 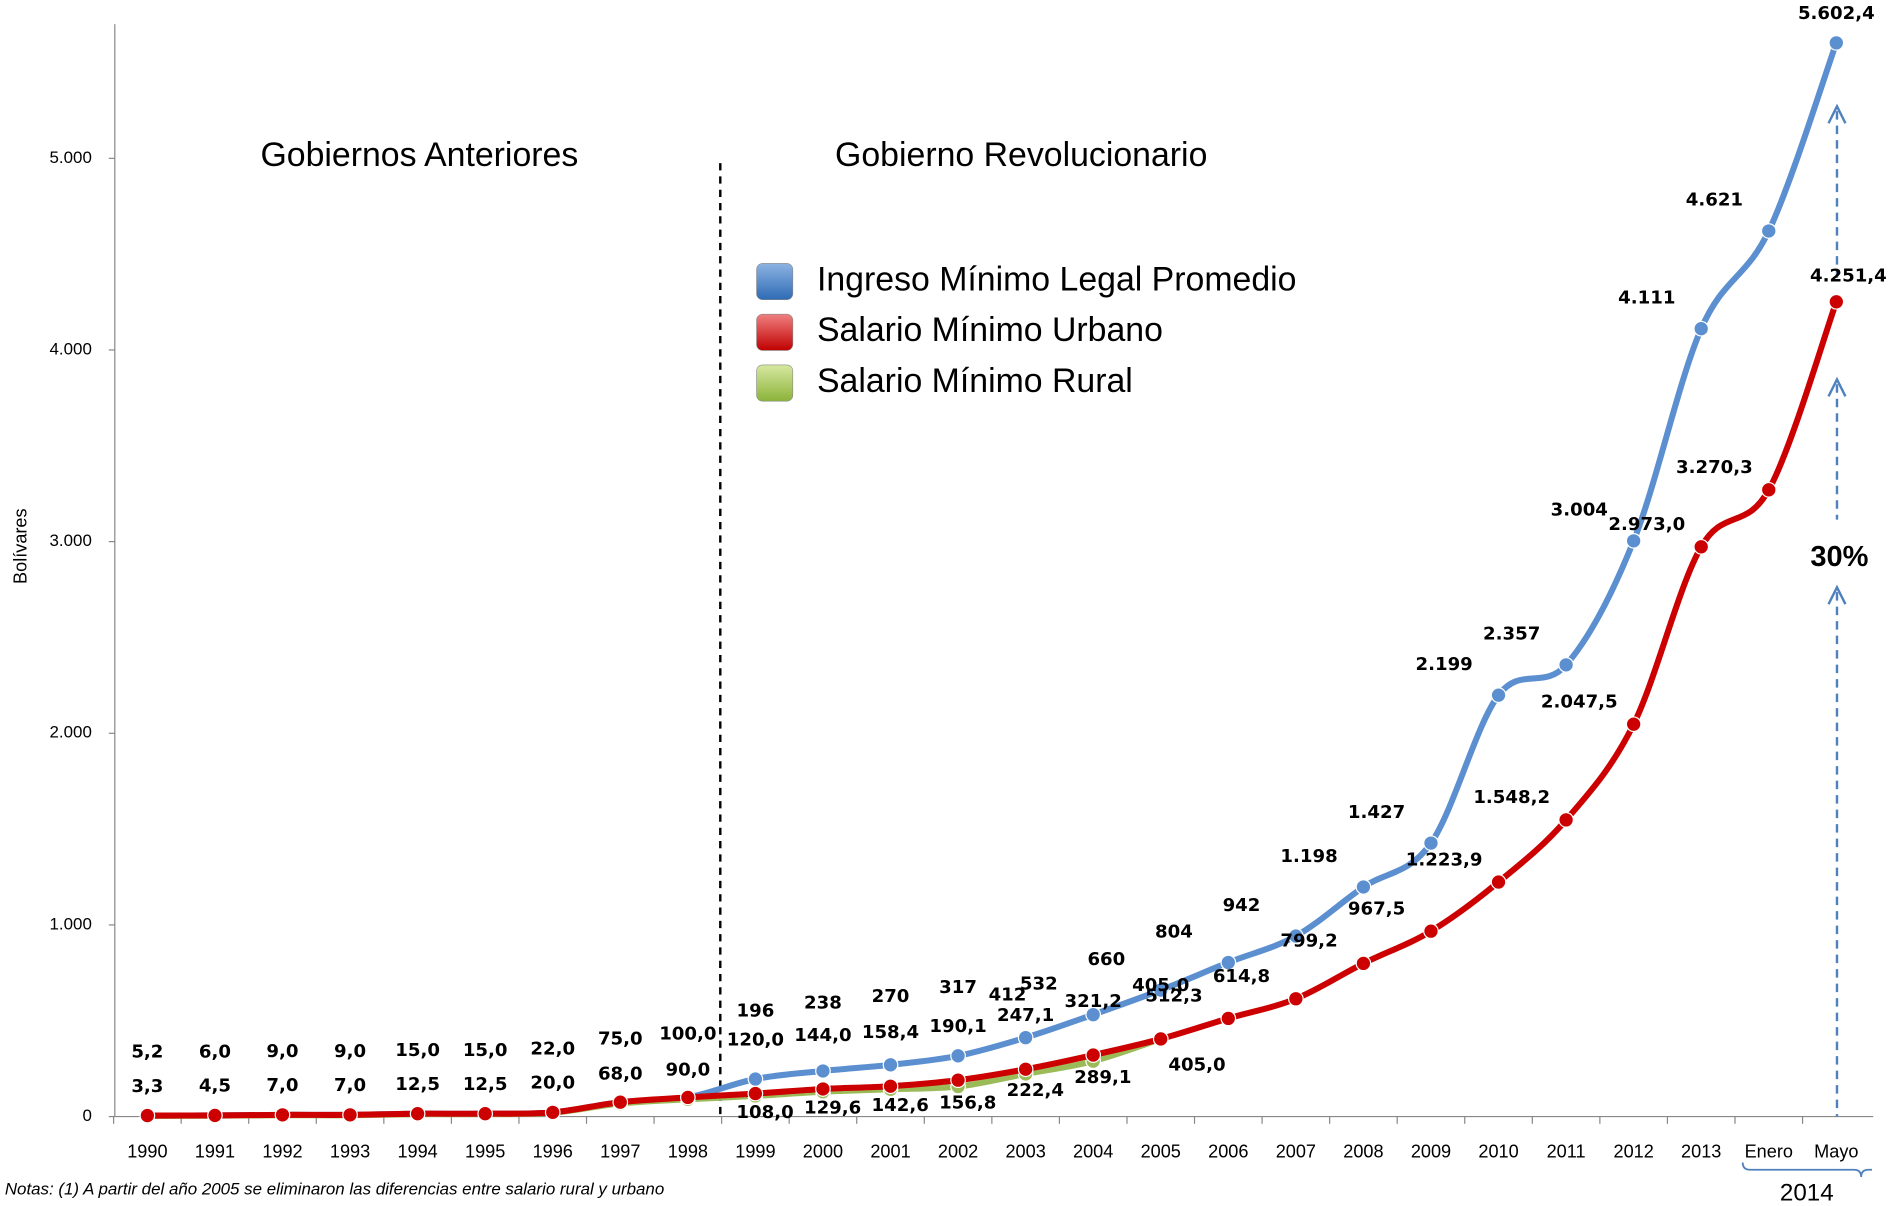 I want to click on data-label: 196, so click(x=755, y=1010).